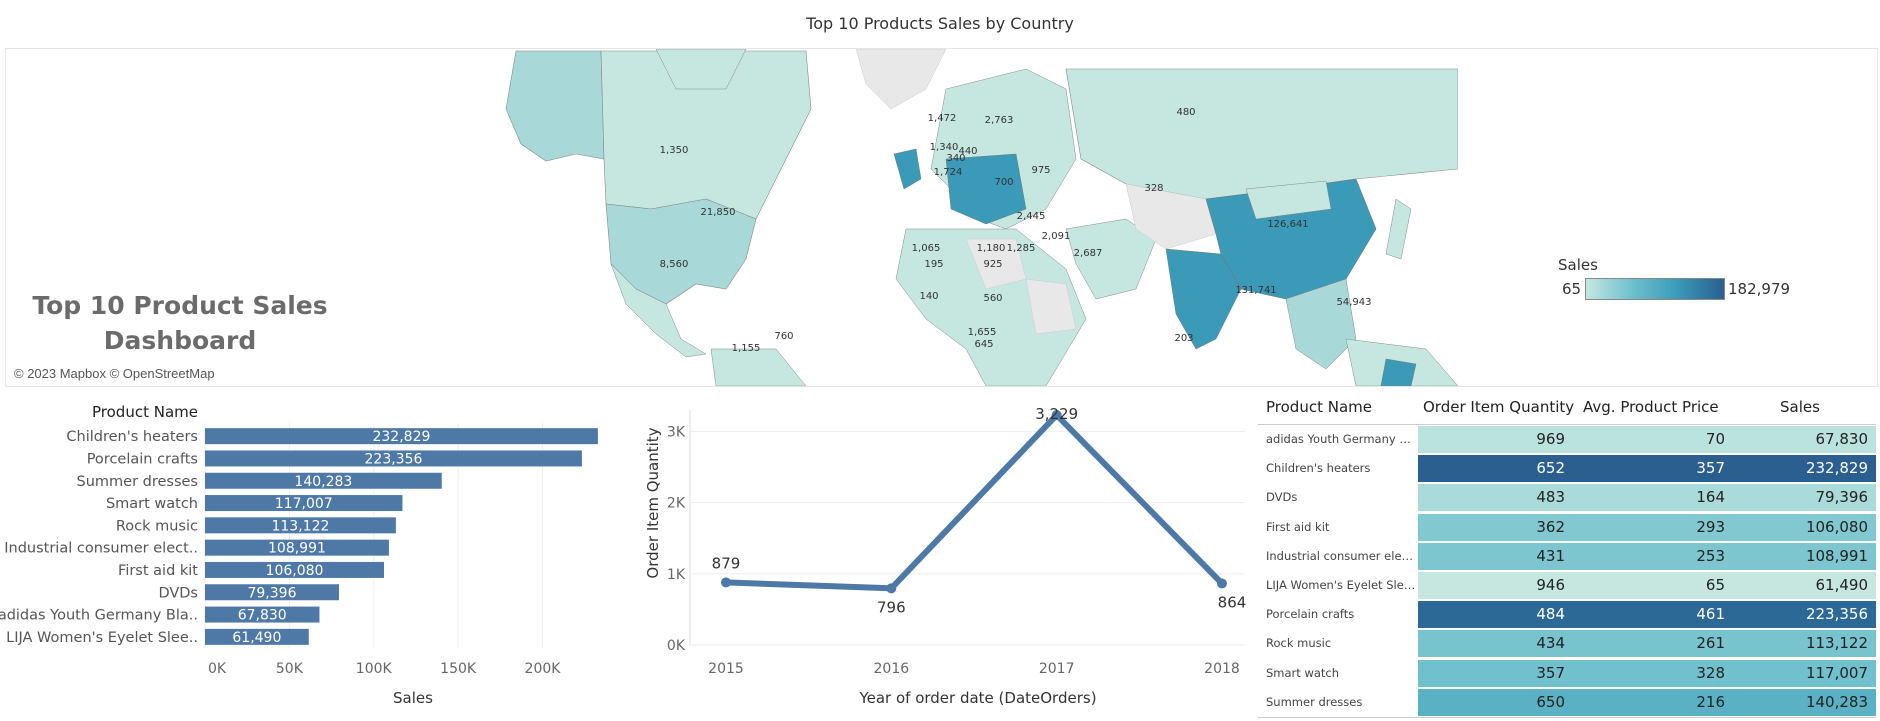  Describe the element at coordinates (1031, 216) in the screenshot. I see `map-country-label: 2,445` at that location.